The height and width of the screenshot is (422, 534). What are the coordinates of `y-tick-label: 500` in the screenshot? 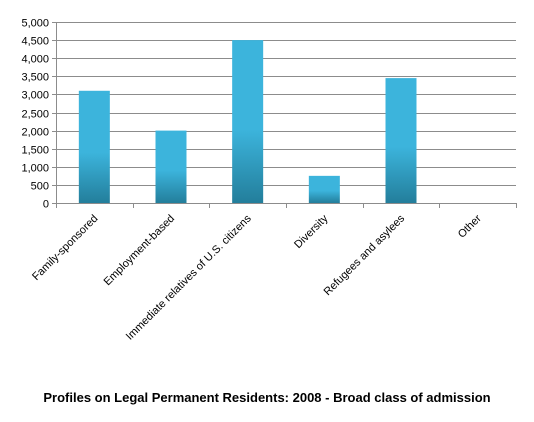 It's located at (40, 187).